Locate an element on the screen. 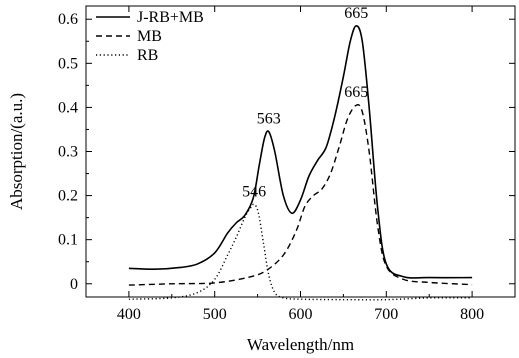  x-tick-label: 800 is located at coordinates (472, 314).